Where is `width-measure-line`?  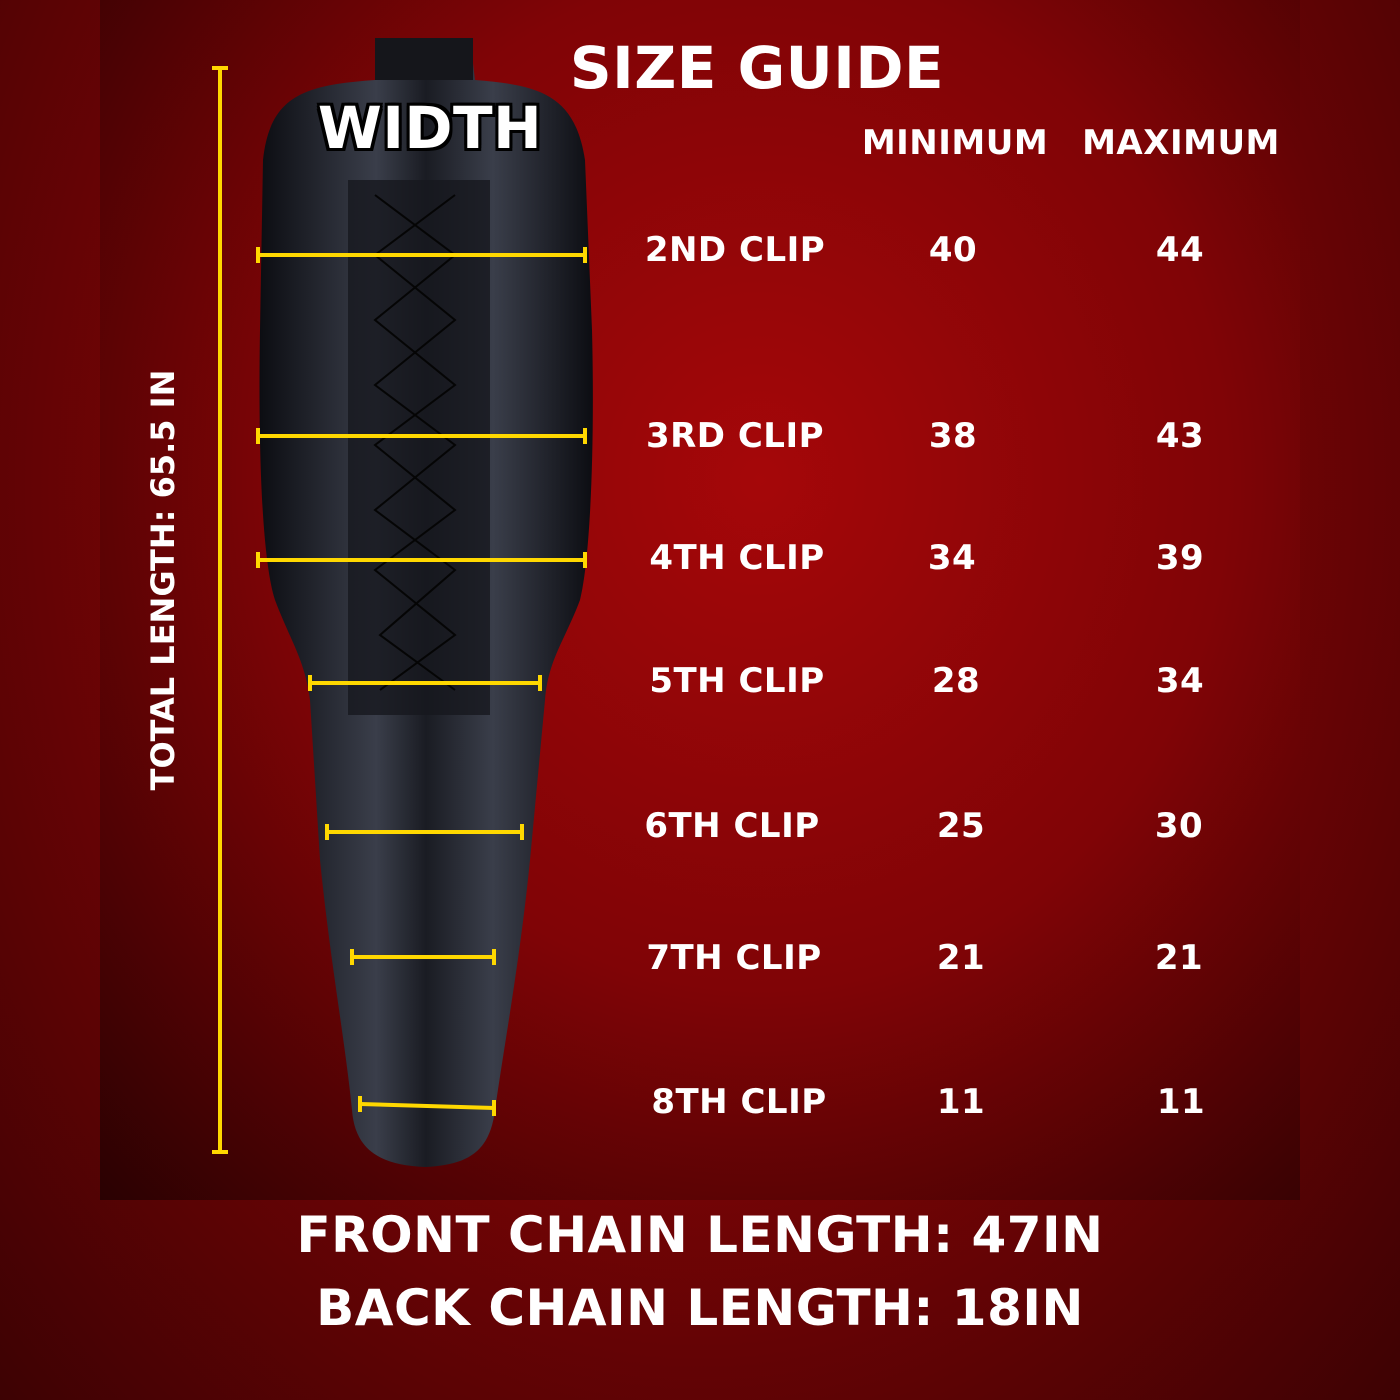 width-measure-line is located at coordinates (427, 1106).